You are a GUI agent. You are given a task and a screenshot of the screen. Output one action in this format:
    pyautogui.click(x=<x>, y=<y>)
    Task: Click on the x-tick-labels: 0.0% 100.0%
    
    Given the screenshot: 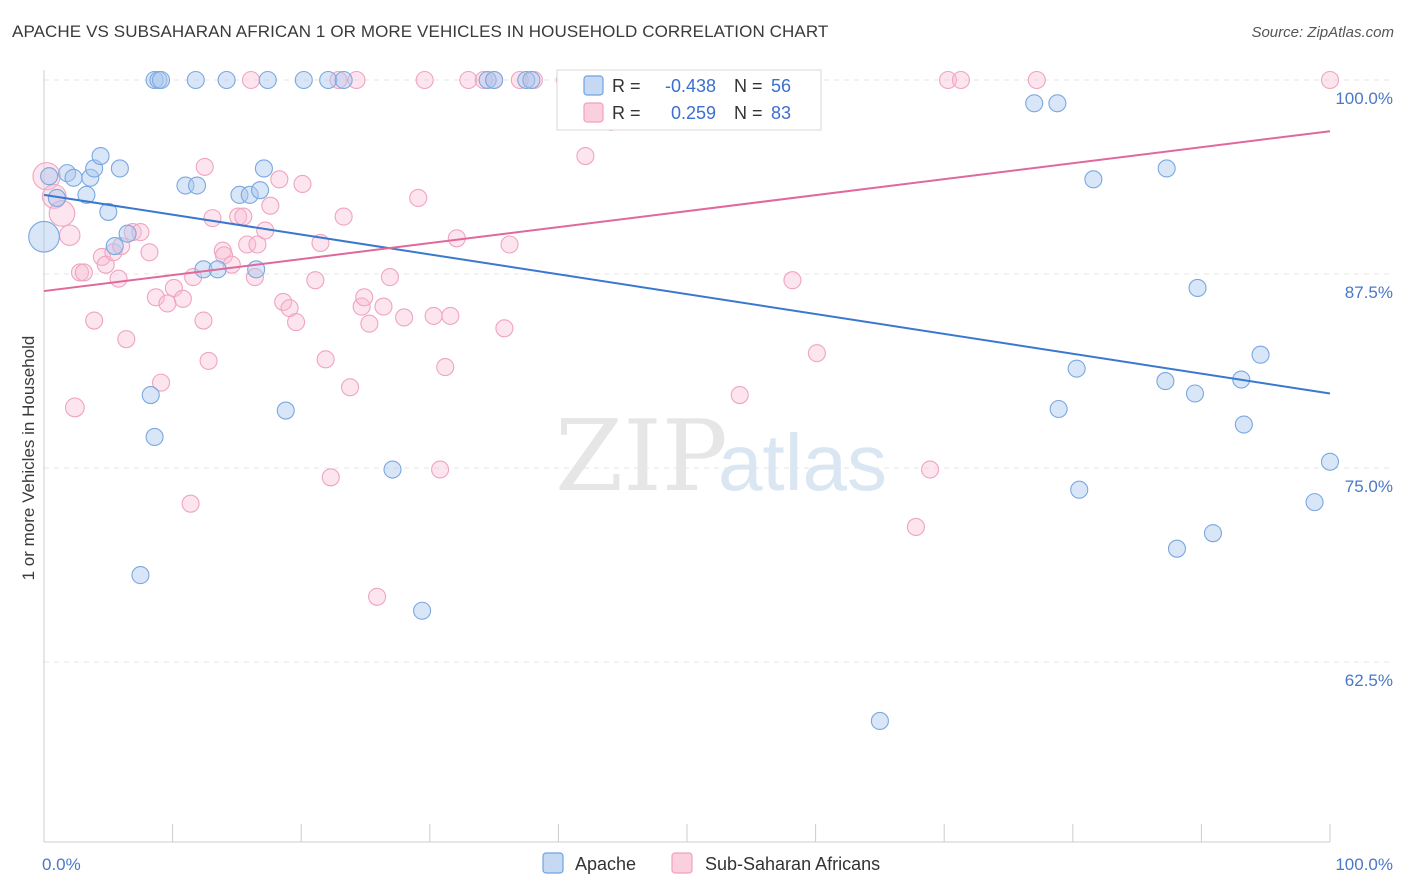 What is the action you would take?
    pyautogui.click(x=717, y=864)
    